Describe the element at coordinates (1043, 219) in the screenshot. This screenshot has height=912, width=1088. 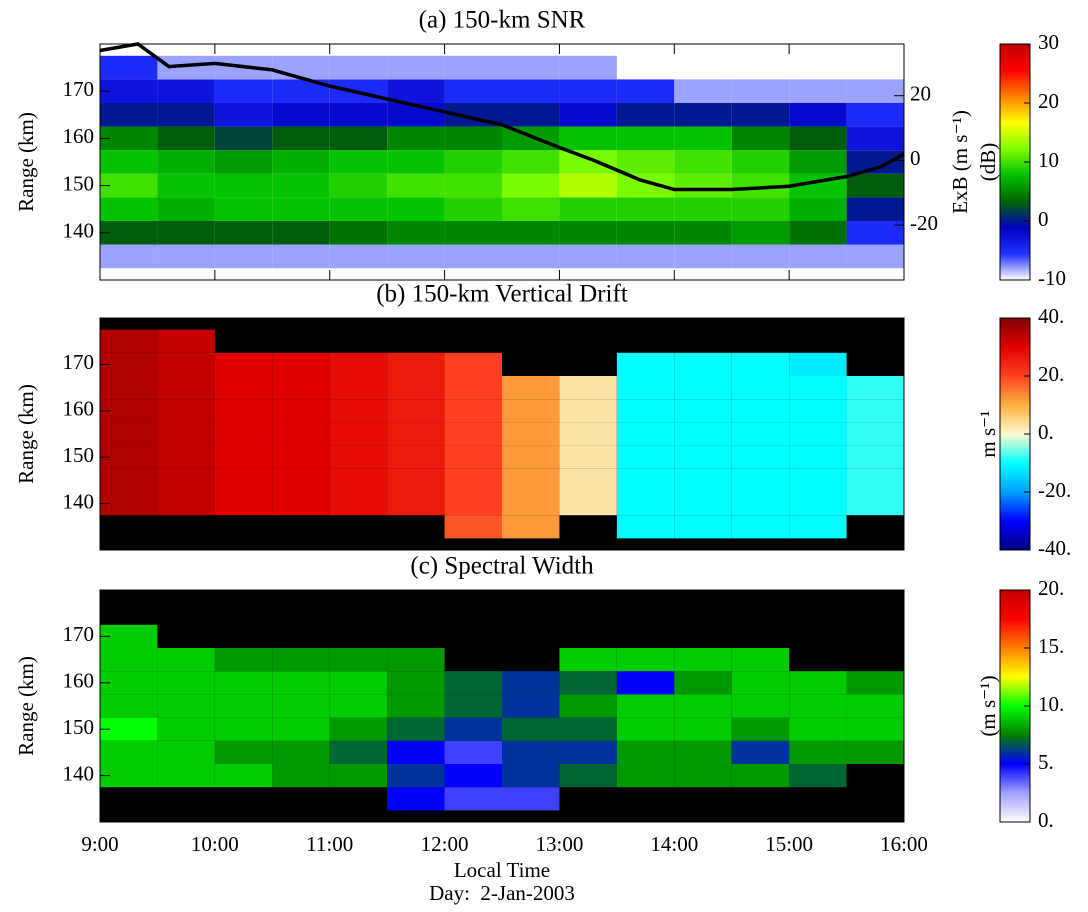
I see `colorbar-tick-label: 0` at that location.